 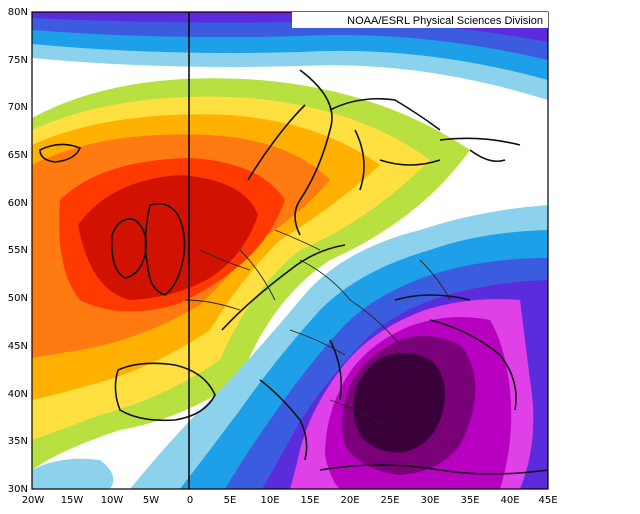 What do you see at coordinates (18, 489) in the screenshot?
I see `lat-label: 30N` at bounding box center [18, 489].